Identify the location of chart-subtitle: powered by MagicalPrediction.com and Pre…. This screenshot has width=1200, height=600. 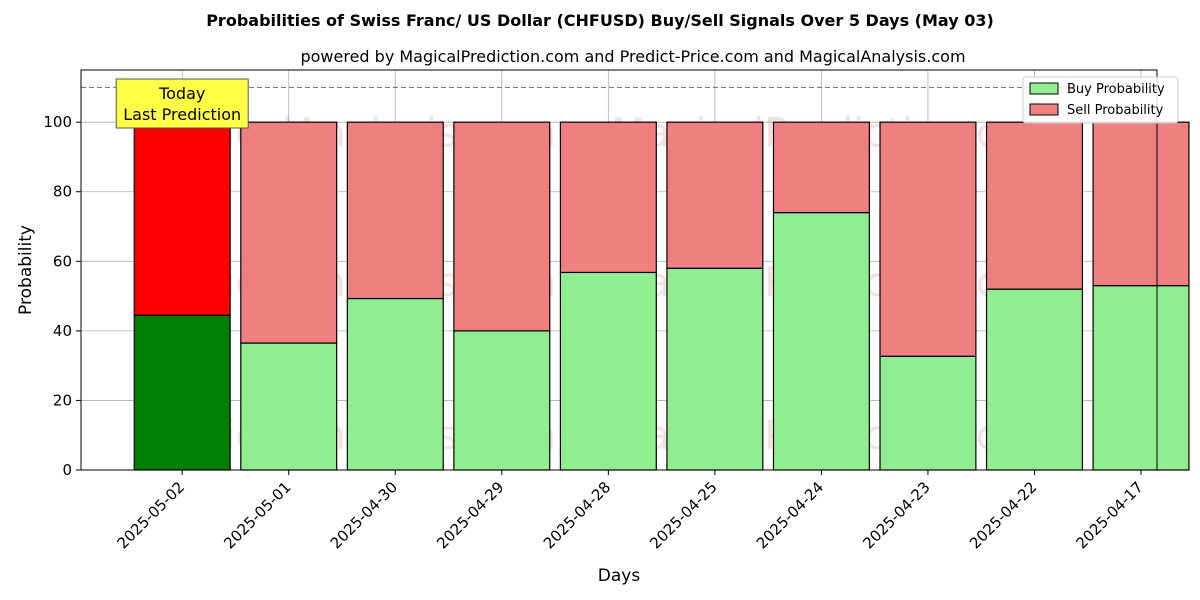
(632, 56).